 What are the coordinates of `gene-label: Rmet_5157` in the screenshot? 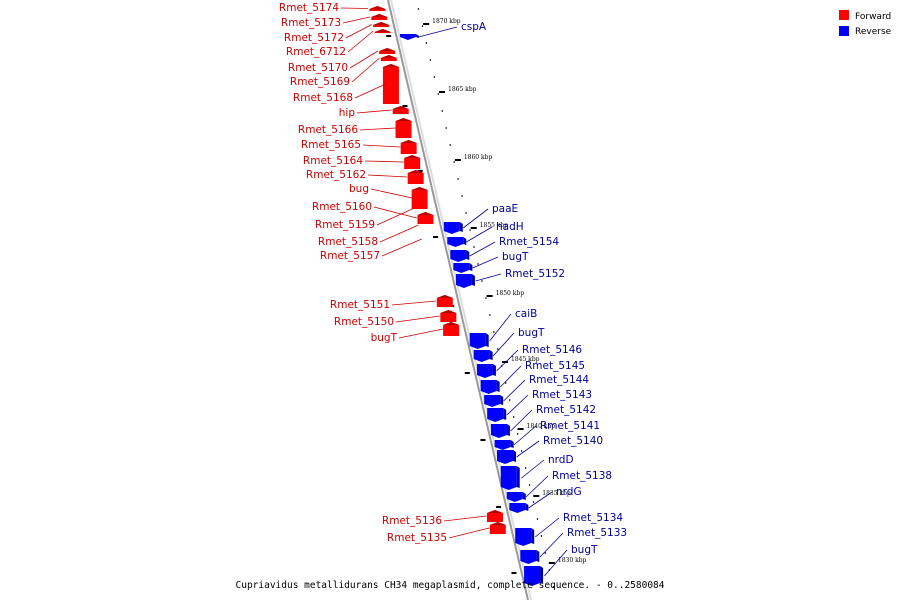 It's located at (350, 256).